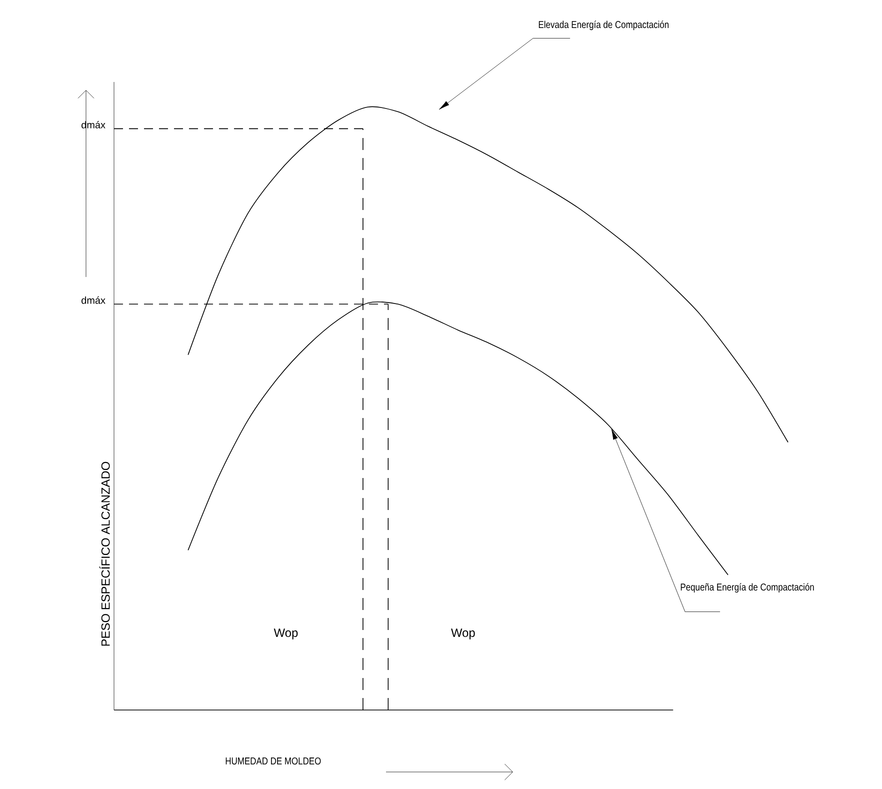  I want to click on text: PESO ESPECÍFICO ALCANZADO, so click(104, 554).